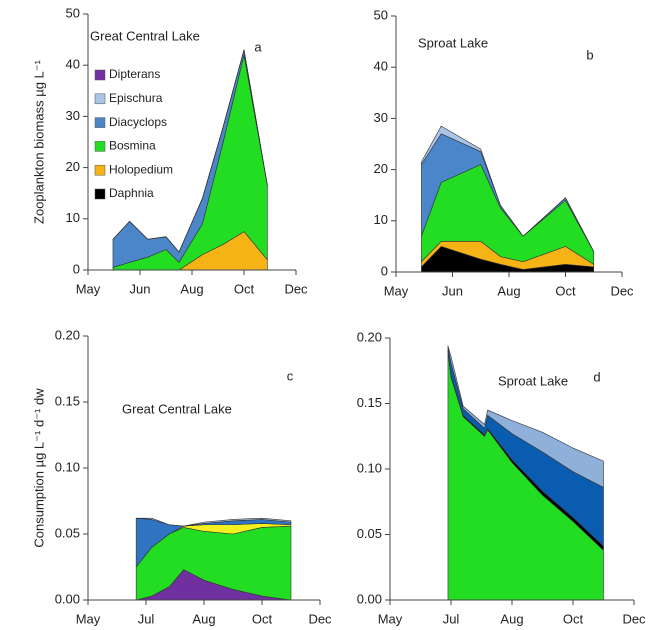 The height and width of the screenshot is (630, 665). I want to click on panel-label: c, so click(290, 375).